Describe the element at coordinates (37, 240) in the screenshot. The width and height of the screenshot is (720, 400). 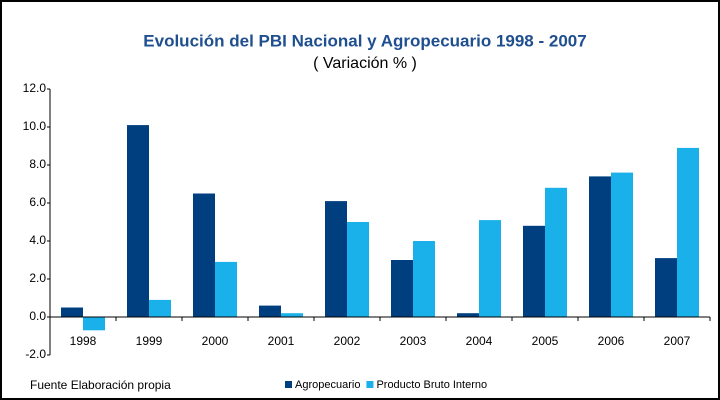
I see `y-tick-label: 4.0` at that location.